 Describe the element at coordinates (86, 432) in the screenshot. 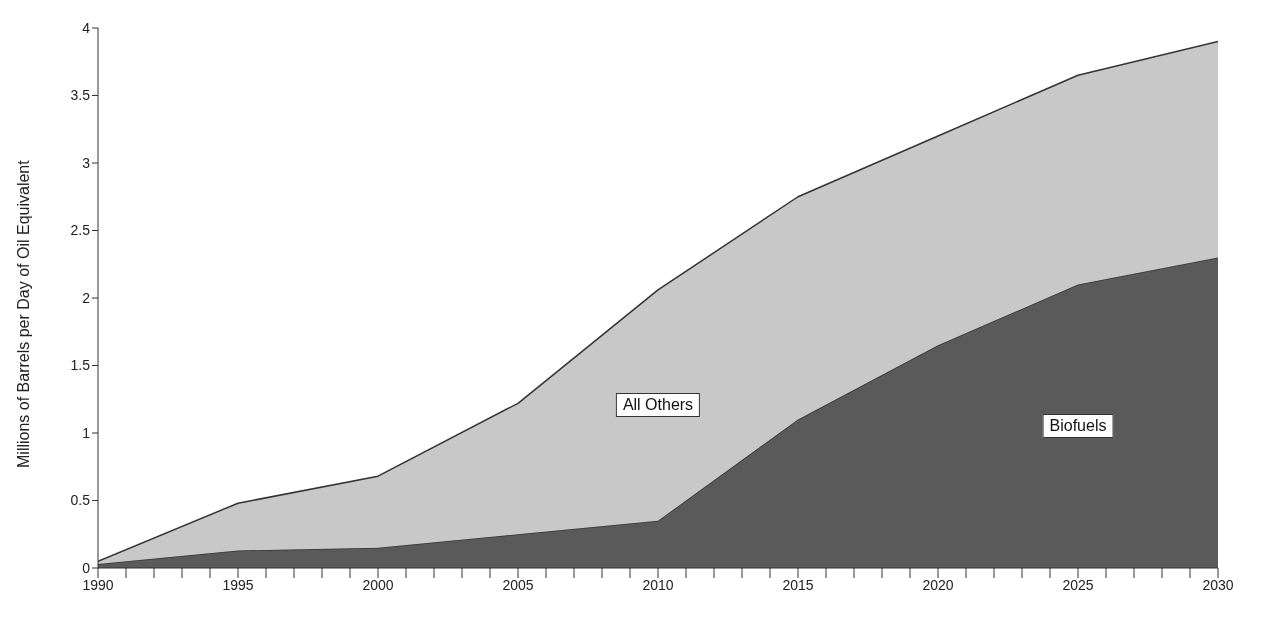

I see `y-tick-label: 1` at that location.